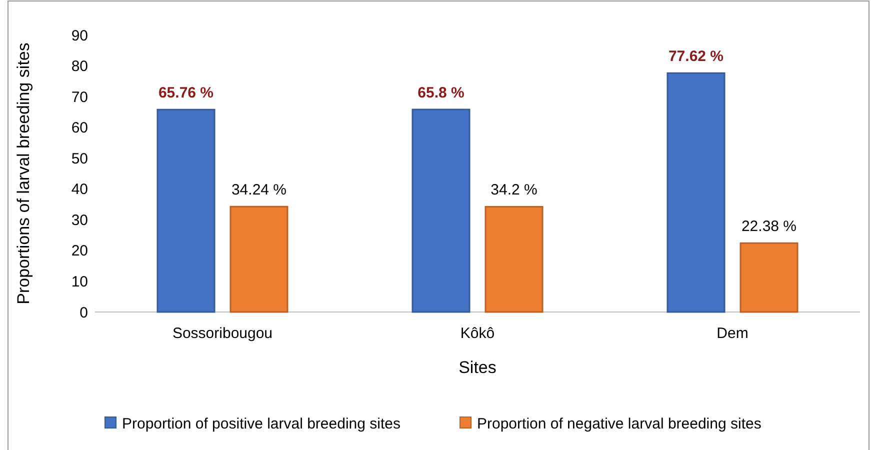 This screenshot has height=450, width=871. What do you see at coordinates (222, 333) in the screenshot?
I see `x-tick-label: Sossoribougou` at bounding box center [222, 333].